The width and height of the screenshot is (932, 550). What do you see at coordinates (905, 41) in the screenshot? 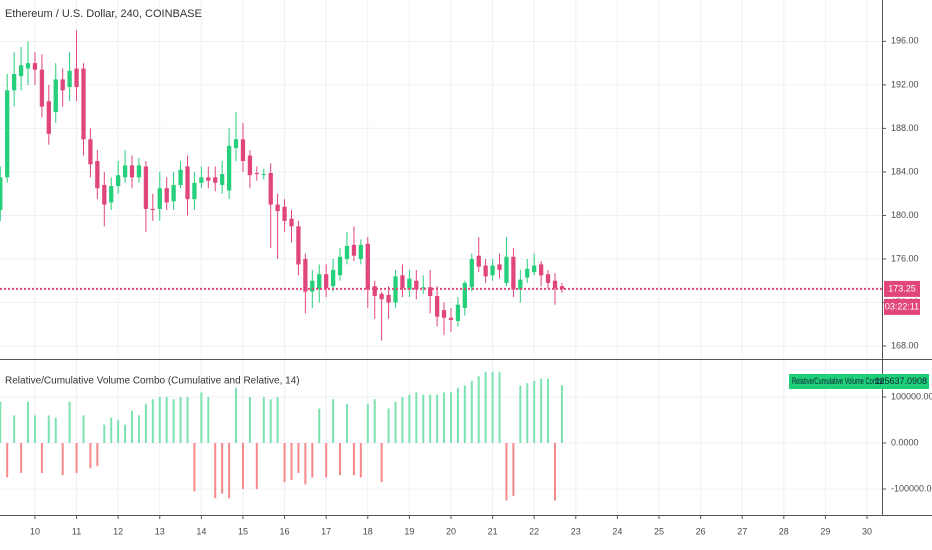
I see `y-tick-label: 196.00` at bounding box center [905, 41].